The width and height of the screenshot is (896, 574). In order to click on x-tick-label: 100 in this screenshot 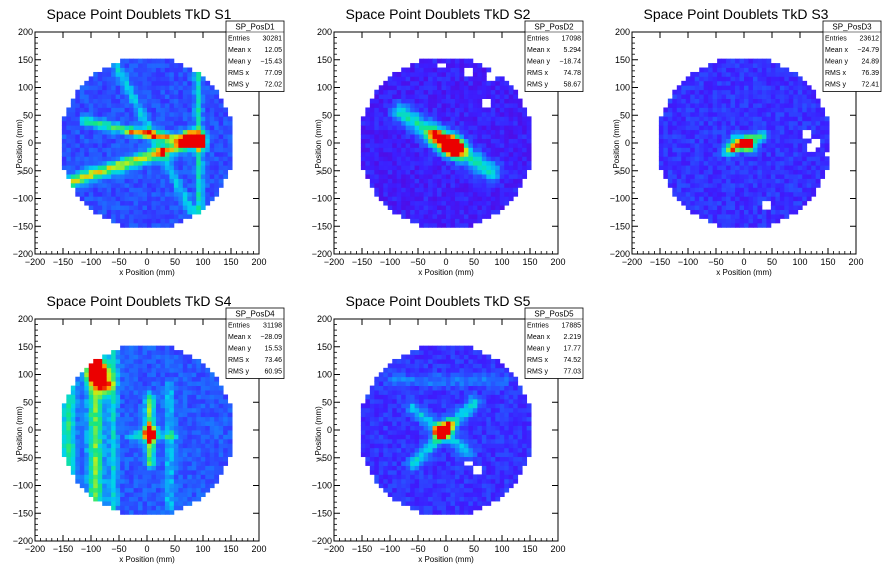, I will do `click(202, 262)`.